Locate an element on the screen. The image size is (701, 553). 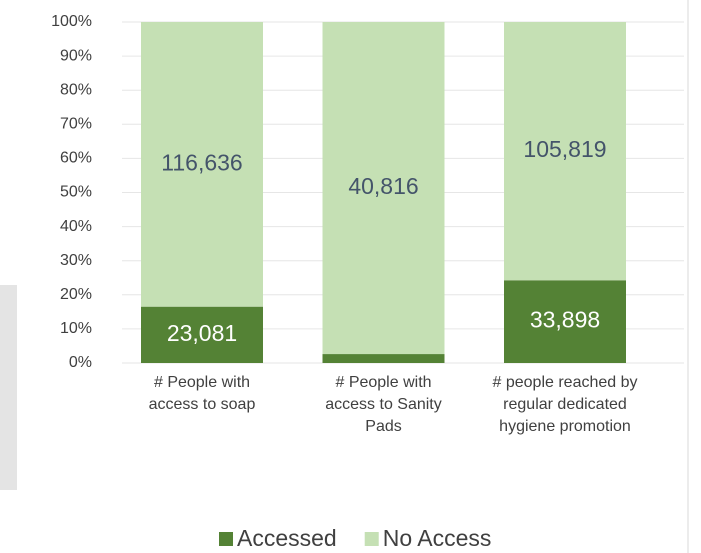
y-tick-label: 50% is located at coordinates (76, 192).